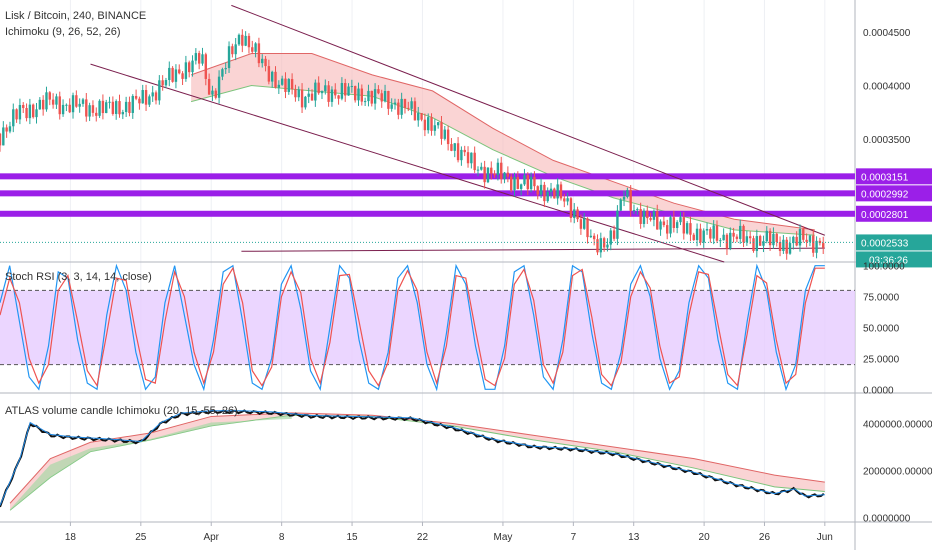 The width and height of the screenshot is (932, 550). Describe the element at coordinates (878, 390) in the screenshot. I see `stoch-tick-4: 0.0000` at that location.